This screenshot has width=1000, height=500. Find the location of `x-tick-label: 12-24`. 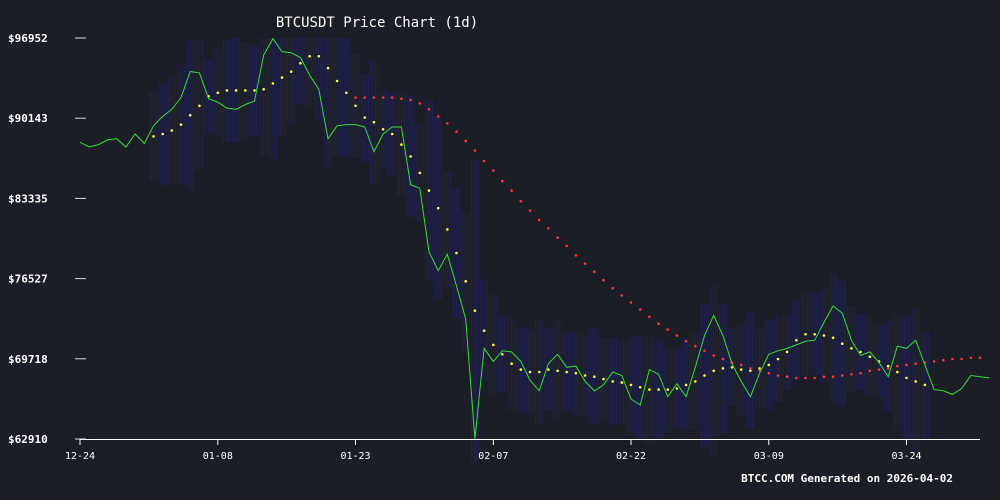

x-tick-label: 12-24 is located at coordinates (80, 456).